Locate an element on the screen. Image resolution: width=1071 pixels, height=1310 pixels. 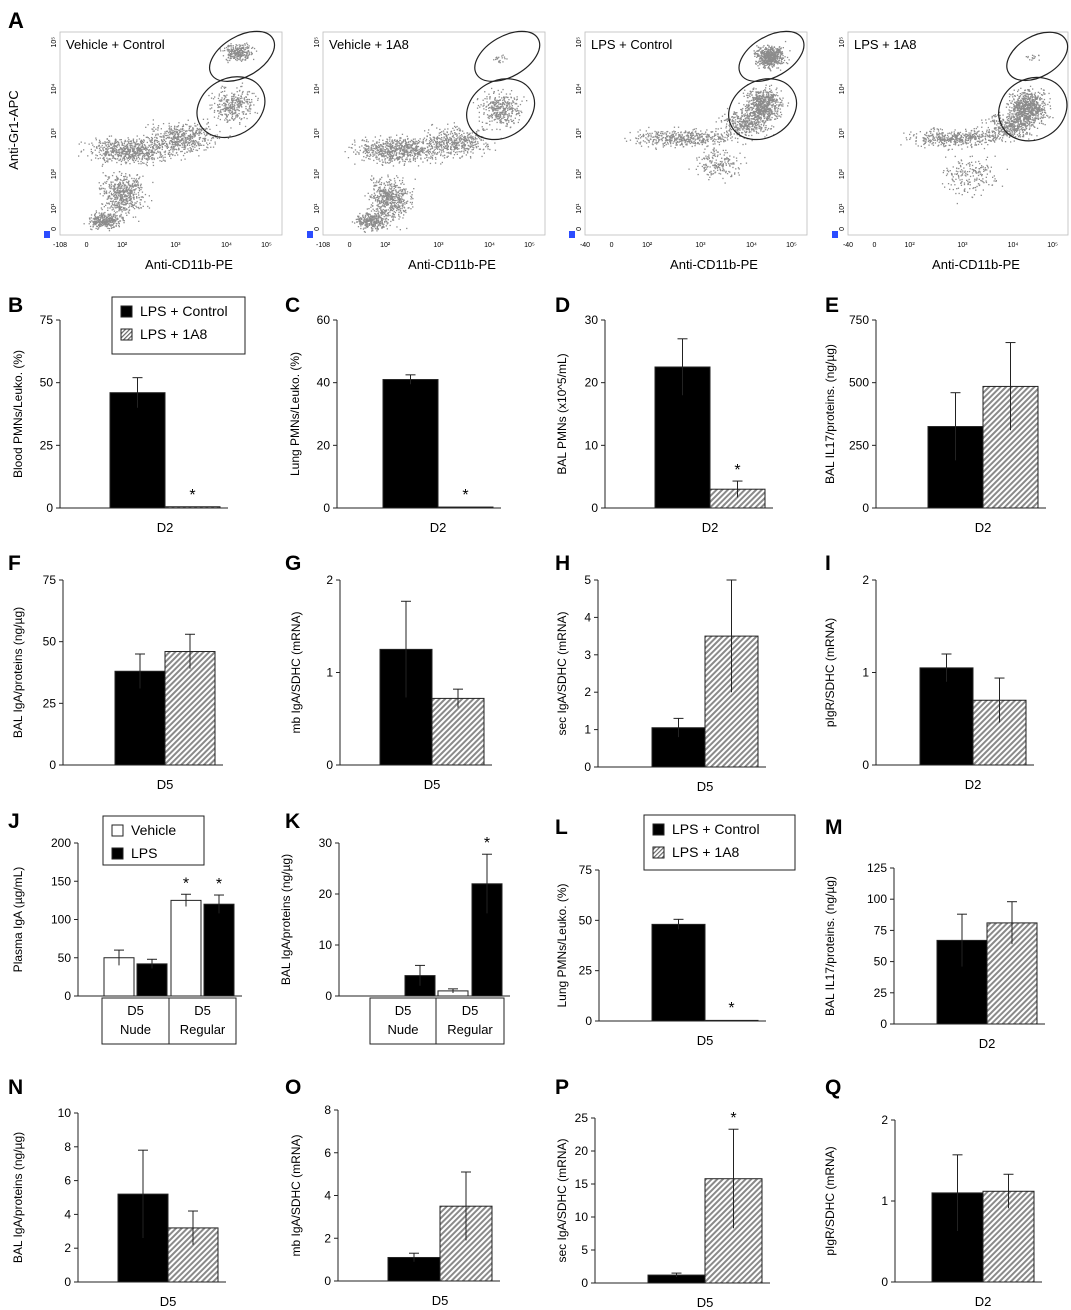
flow-y-tick-label: 10¹ is located at coordinates (54, 208).